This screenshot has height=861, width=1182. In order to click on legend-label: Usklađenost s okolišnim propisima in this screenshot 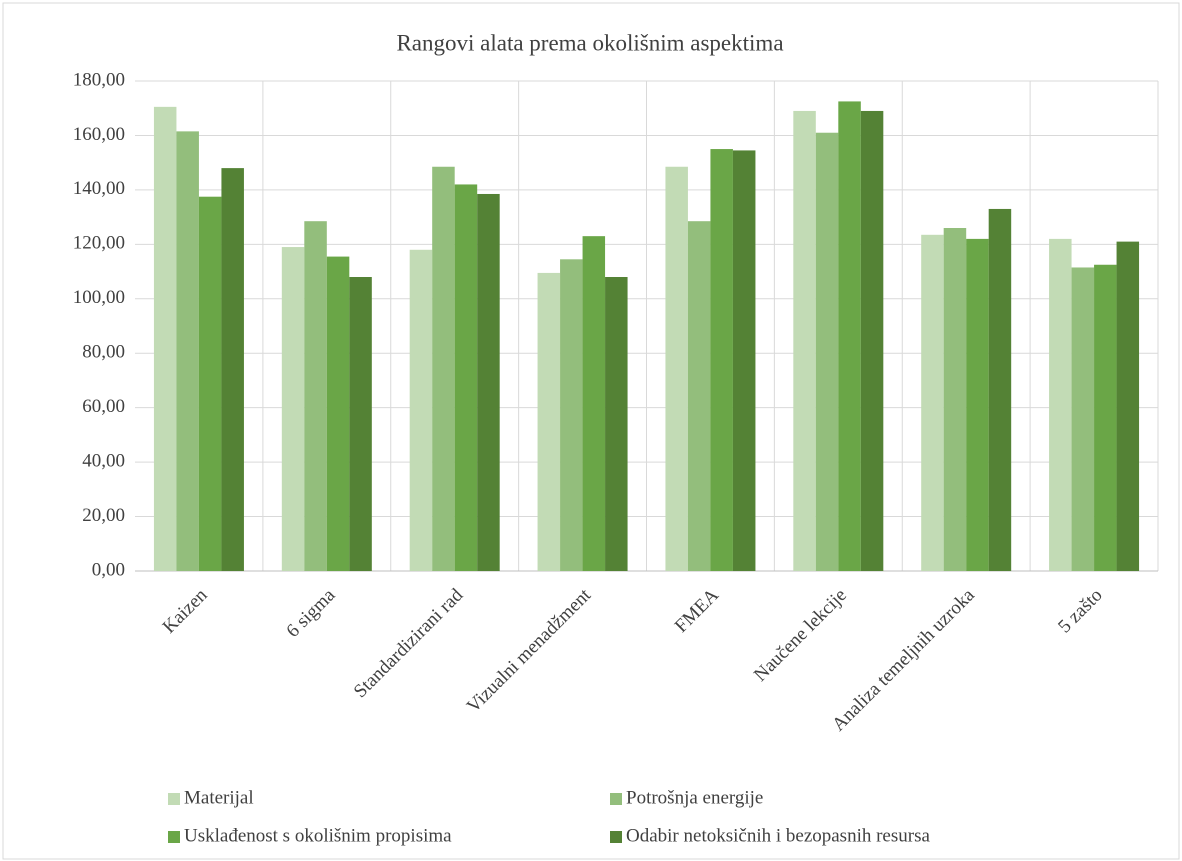, I will do `click(318, 835)`.